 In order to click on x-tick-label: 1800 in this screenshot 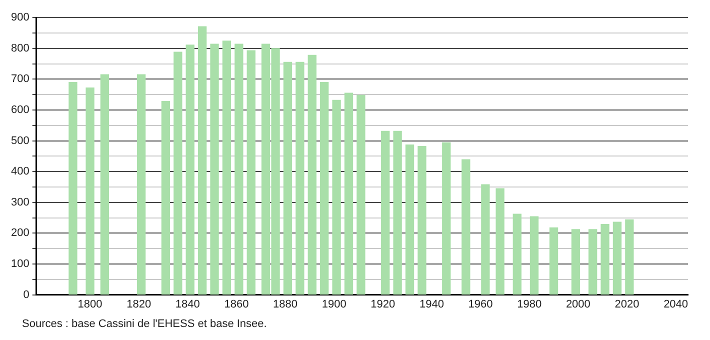, I will do `click(90, 304)`.